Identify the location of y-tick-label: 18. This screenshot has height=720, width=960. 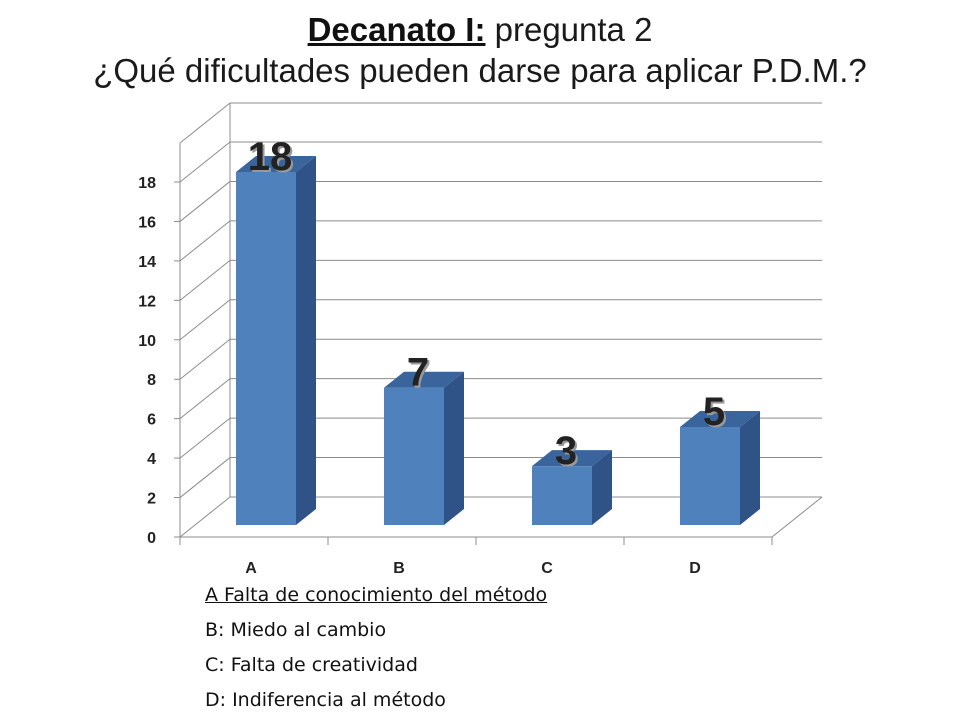
(147, 183).